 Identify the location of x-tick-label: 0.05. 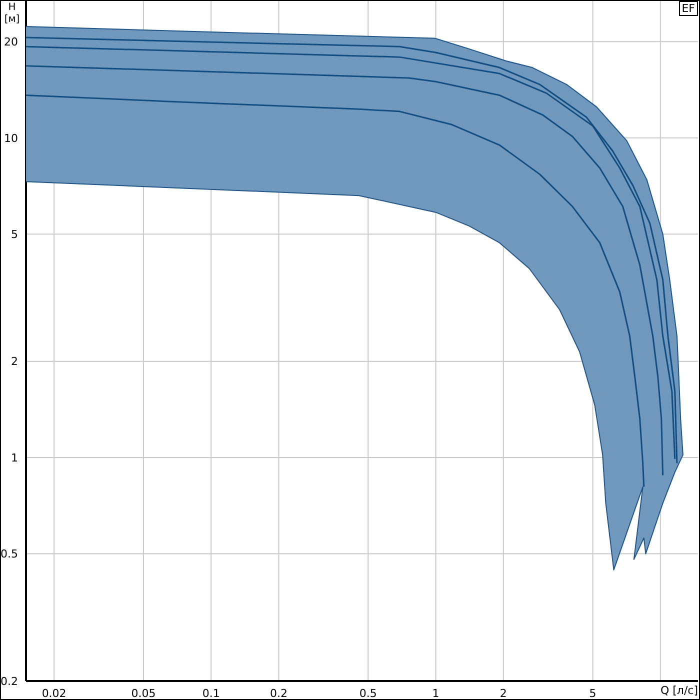
(143, 693).